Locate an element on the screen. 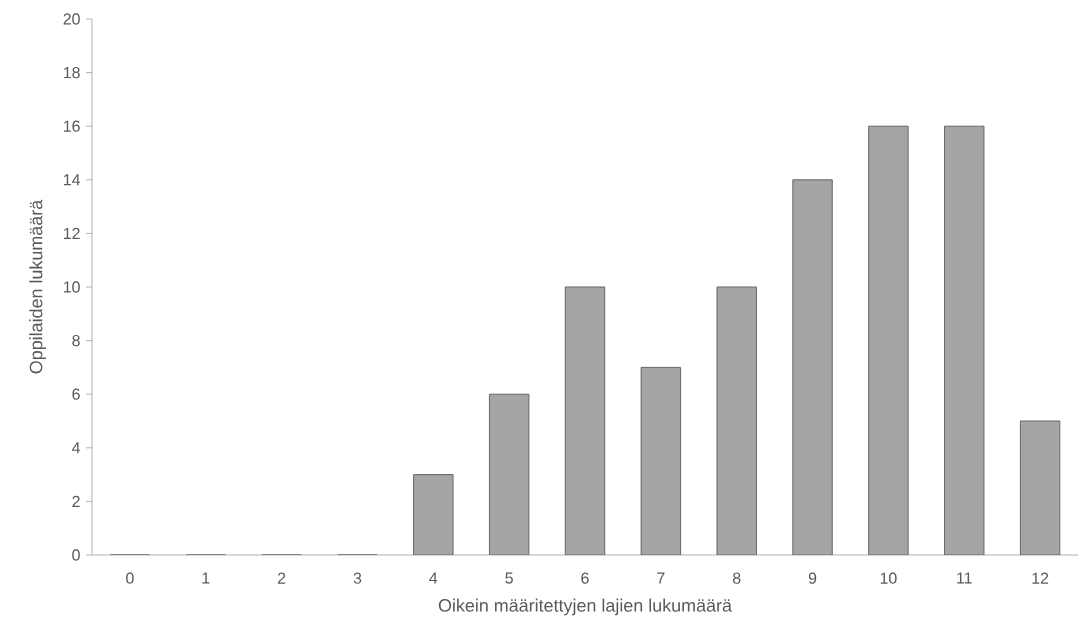  y-tick-label: 20 is located at coordinates (71, 19).